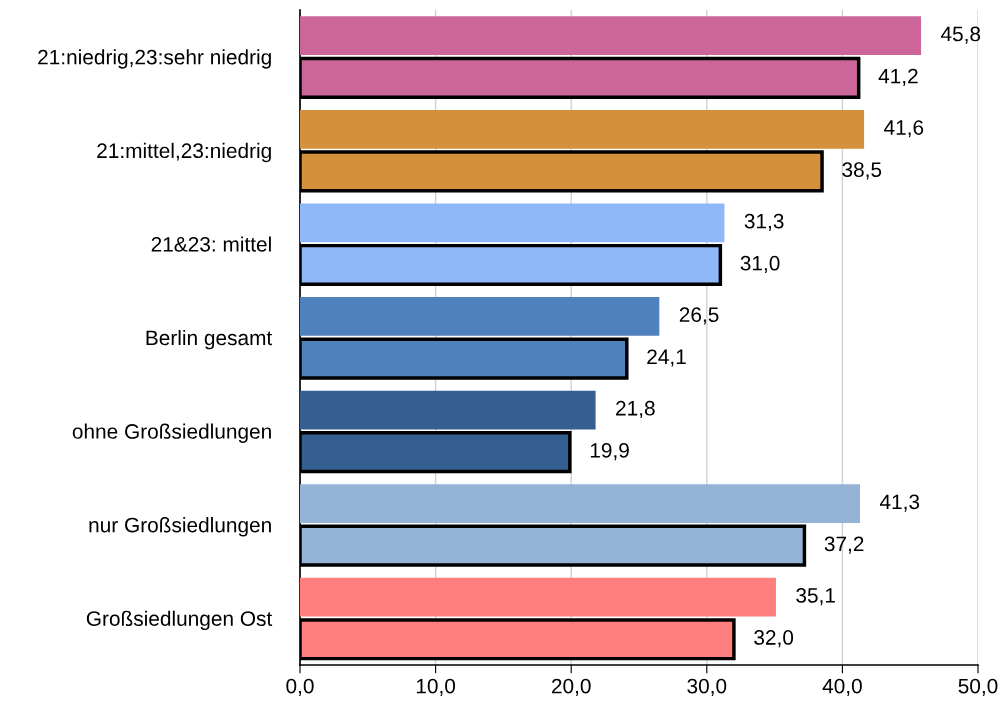 The height and width of the screenshot is (708, 1004). I want to click on x-tick-label: 40,0, so click(842, 687).